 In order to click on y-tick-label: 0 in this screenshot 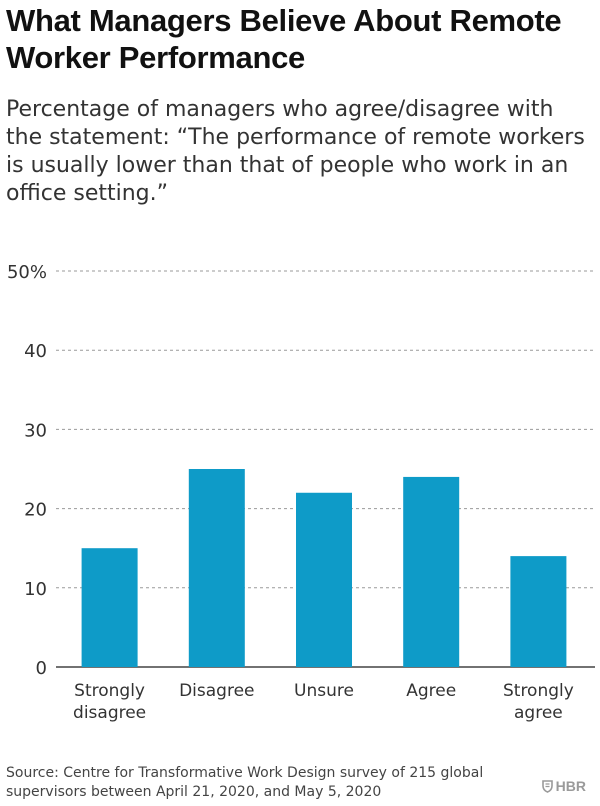, I will do `click(41, 668)`.